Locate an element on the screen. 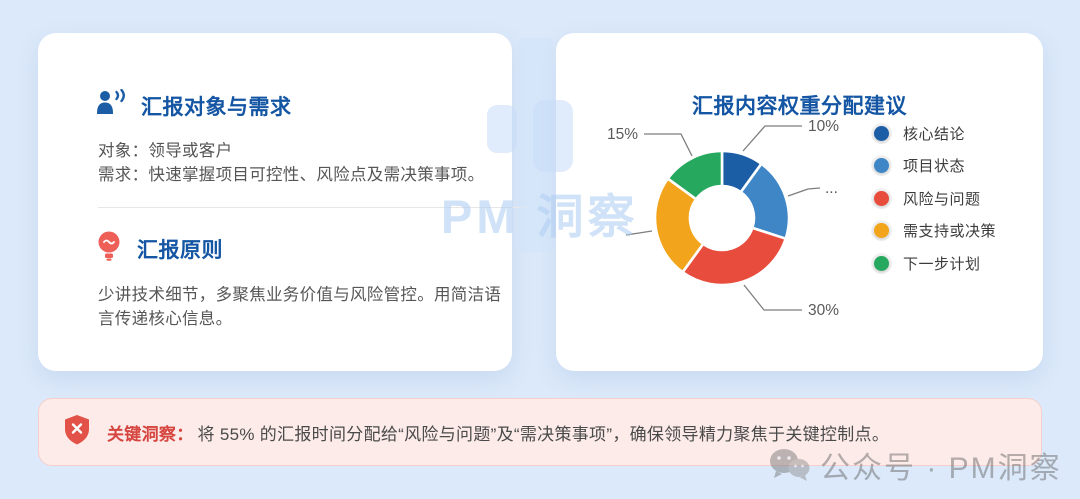 The width and height of the screenshot is (1080, 499). legend-item-1: 核心结论 is located at coordinates (935, 133).